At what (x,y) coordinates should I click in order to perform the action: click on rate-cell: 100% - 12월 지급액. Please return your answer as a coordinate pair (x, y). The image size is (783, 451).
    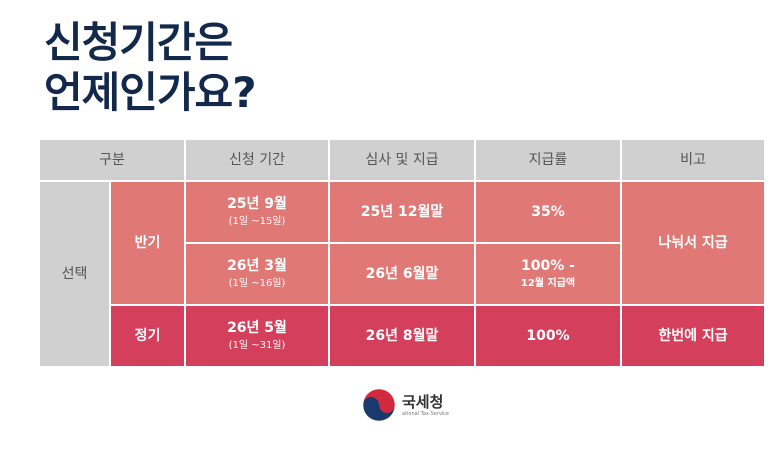
    Looking at the image, I should click on (548, 274).